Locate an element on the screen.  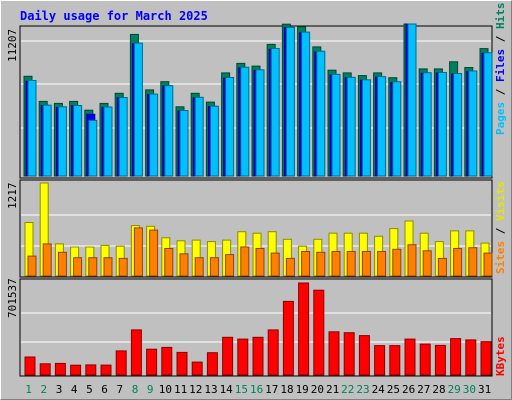
x-tick-label: 6 is located at coordinates (104, 389).